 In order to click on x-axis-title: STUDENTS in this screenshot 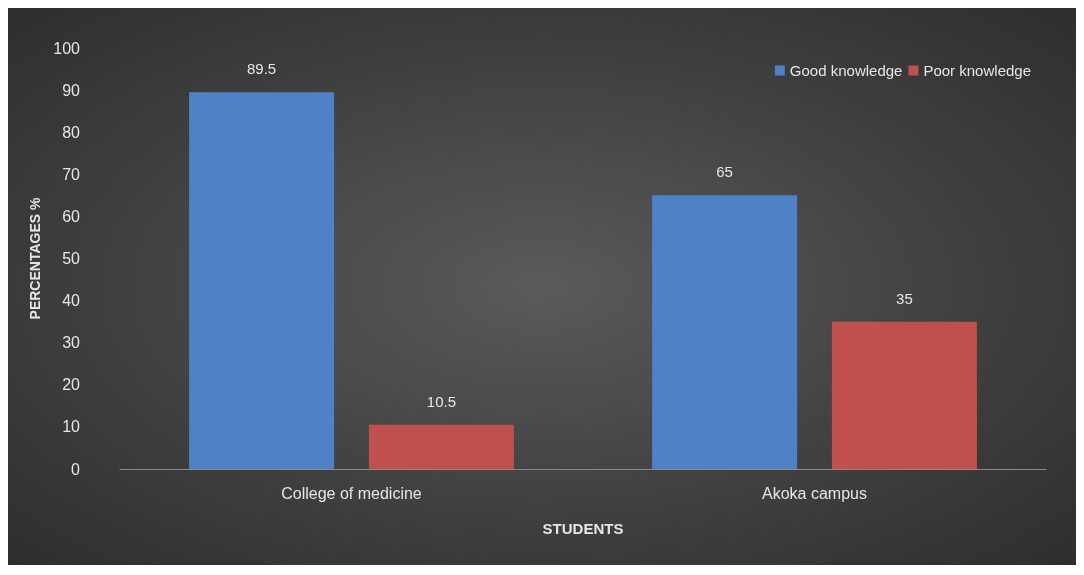, I will do `click(583, 528)`.